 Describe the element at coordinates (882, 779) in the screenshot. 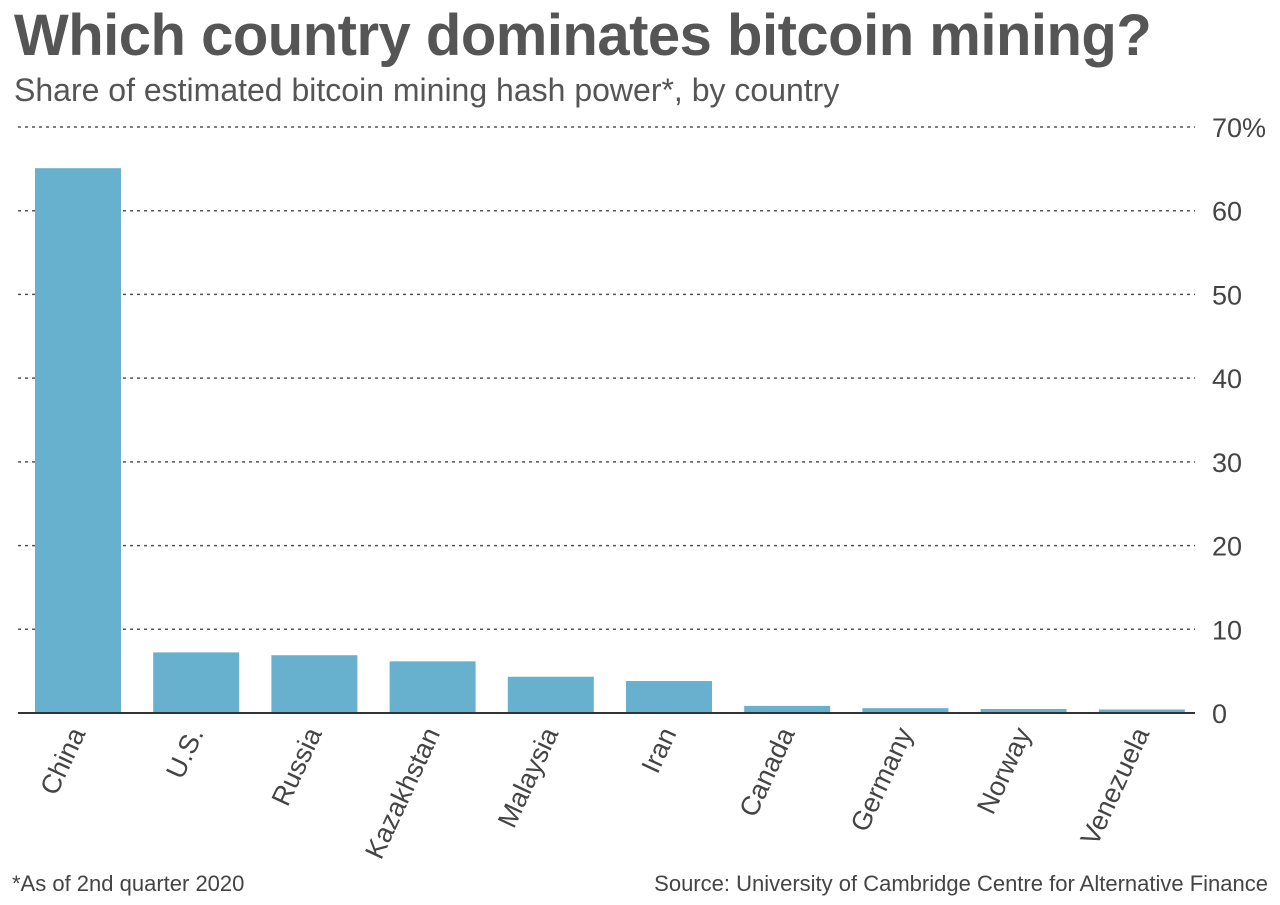

I see `x-tick-label: Germany` at that location.